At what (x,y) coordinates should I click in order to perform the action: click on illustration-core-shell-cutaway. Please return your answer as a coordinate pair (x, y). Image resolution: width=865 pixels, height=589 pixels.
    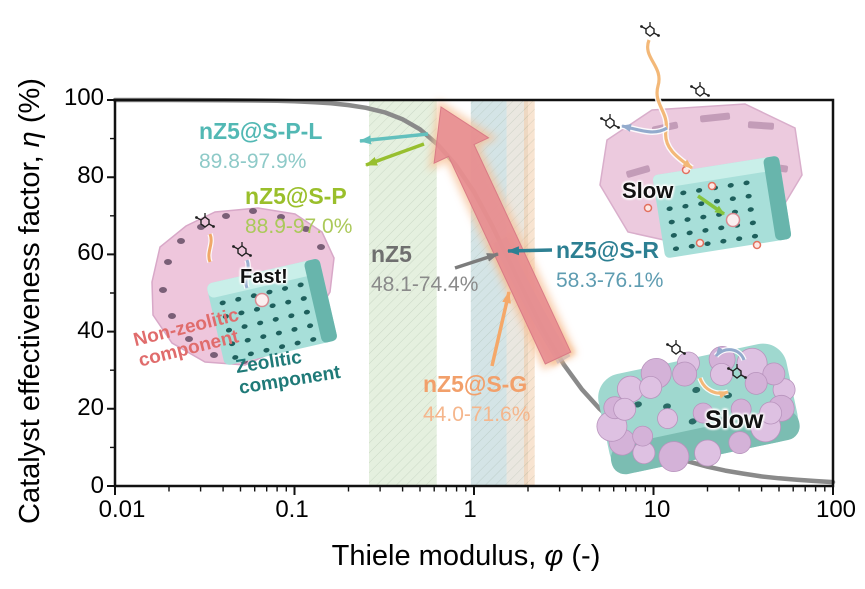
    Looking at the image, I should click on (244, 286).